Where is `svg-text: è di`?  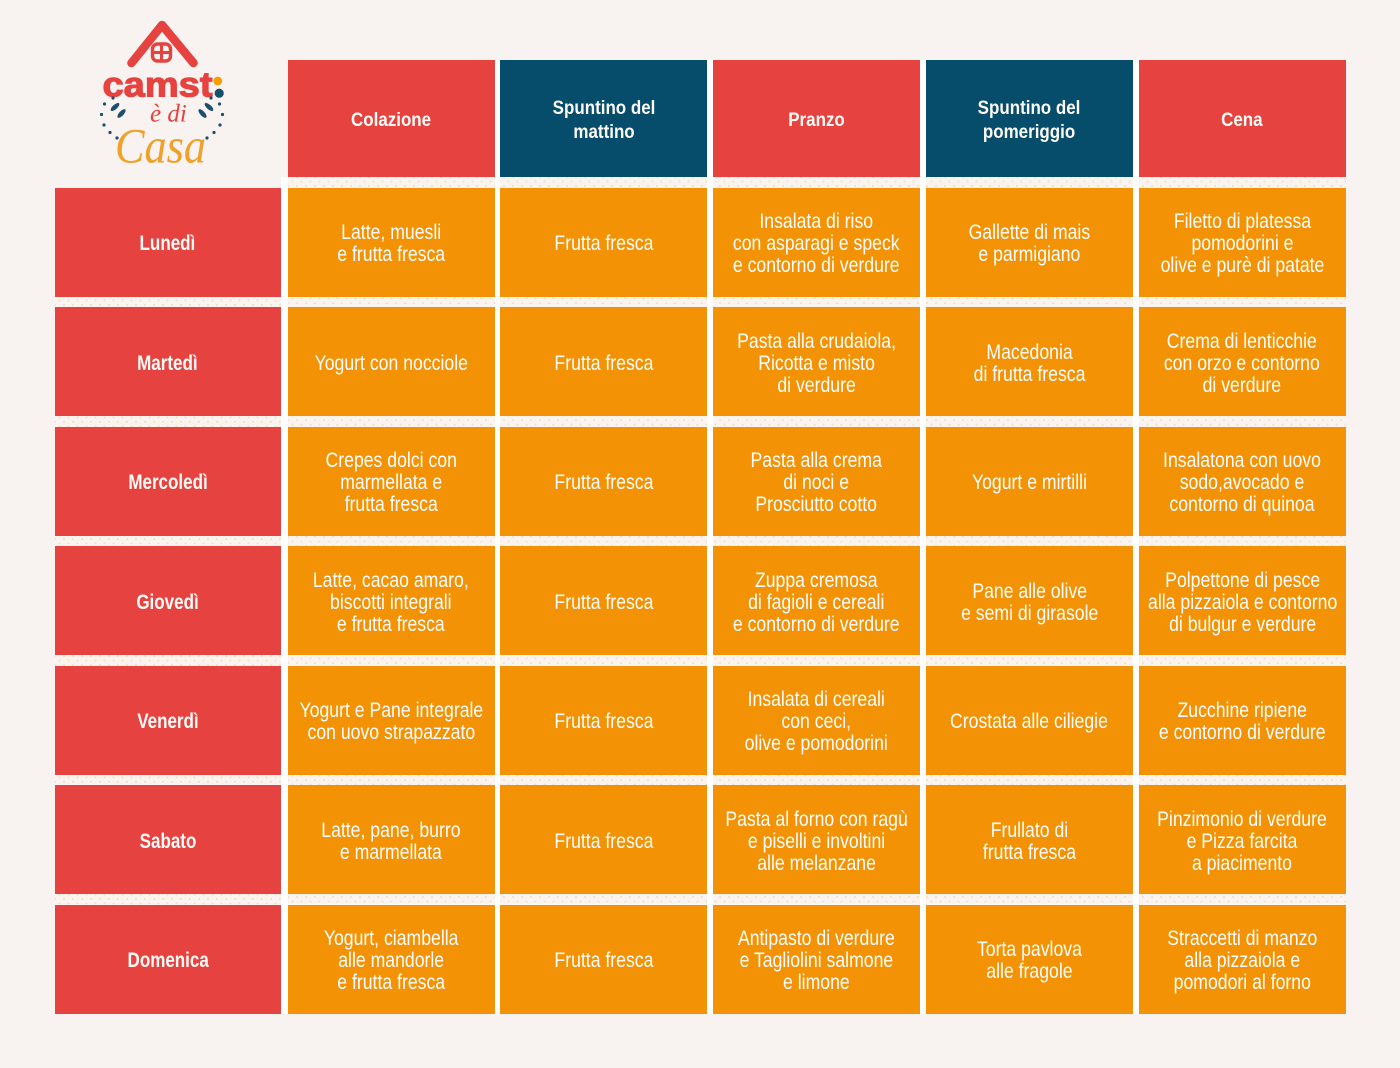 svg-text: è di is located at coordinates (168, 114).